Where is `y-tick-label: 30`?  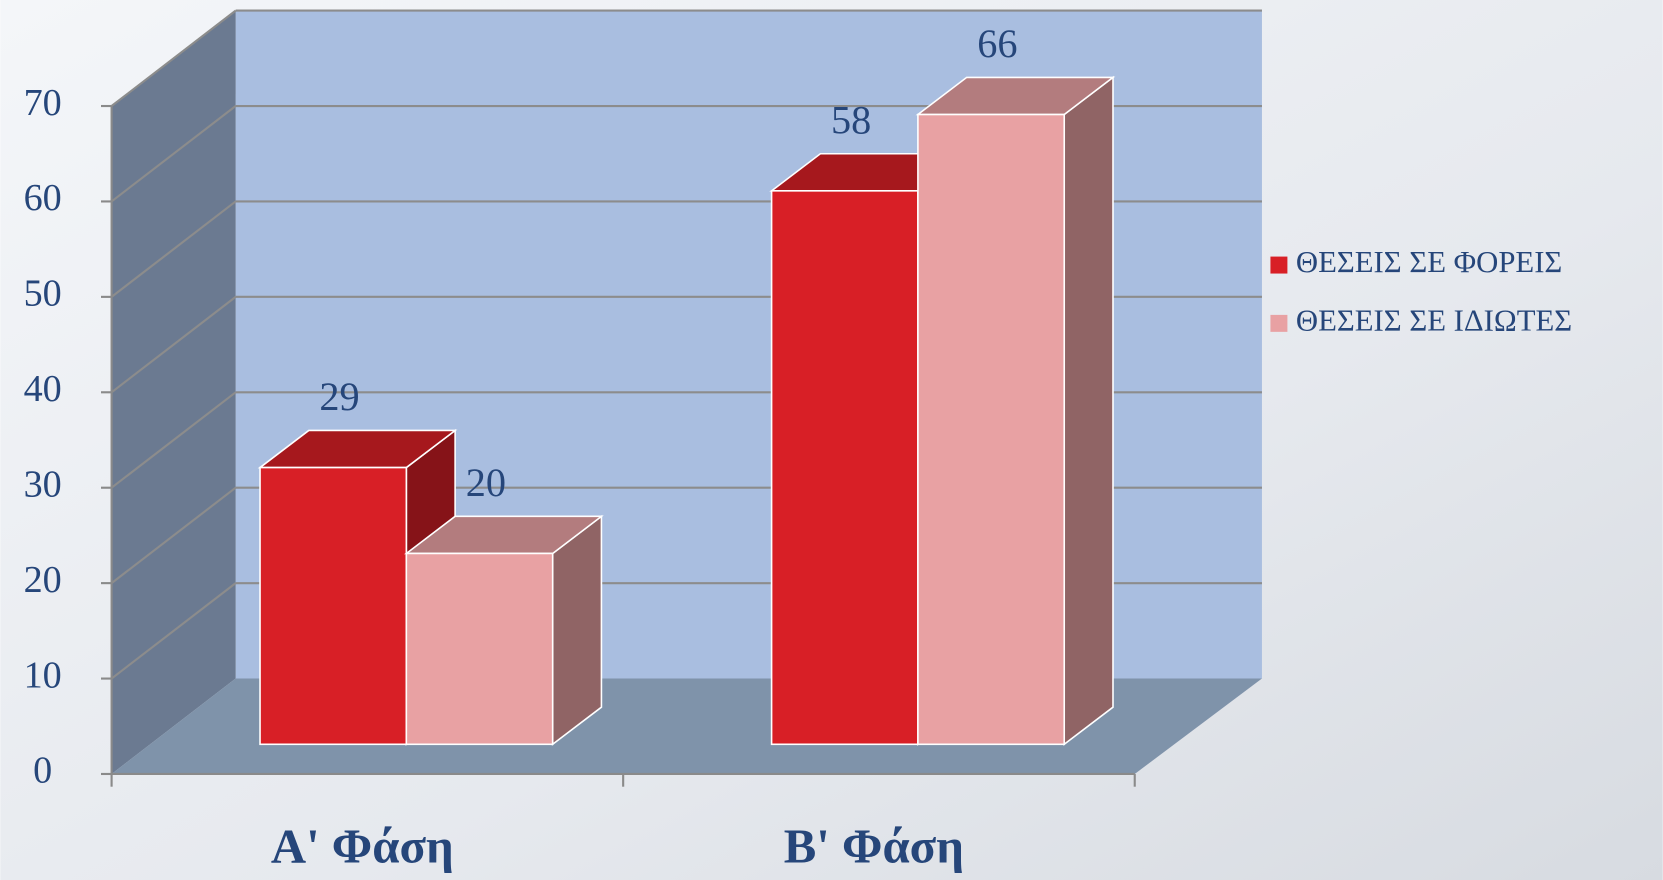
y-tick-label: 30 is located at coordinates (43, 484).